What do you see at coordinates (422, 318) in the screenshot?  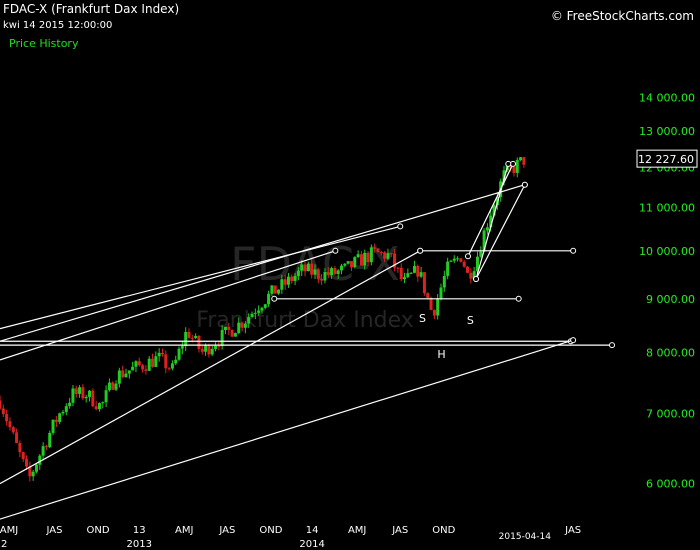 I see `annotation-label: S` at bounding box center [422, 318].